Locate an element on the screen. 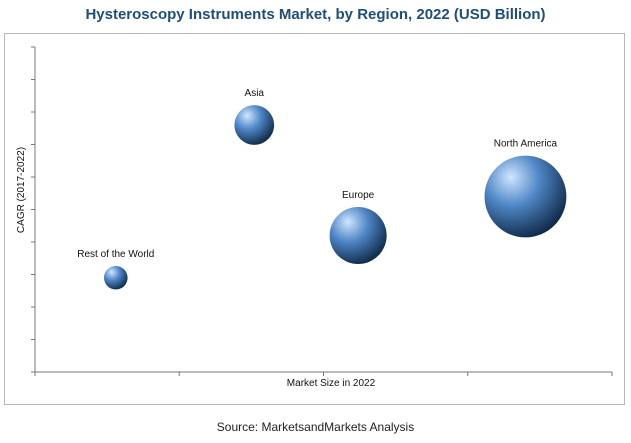  bubble-europe is located at coordinates (358, 235).